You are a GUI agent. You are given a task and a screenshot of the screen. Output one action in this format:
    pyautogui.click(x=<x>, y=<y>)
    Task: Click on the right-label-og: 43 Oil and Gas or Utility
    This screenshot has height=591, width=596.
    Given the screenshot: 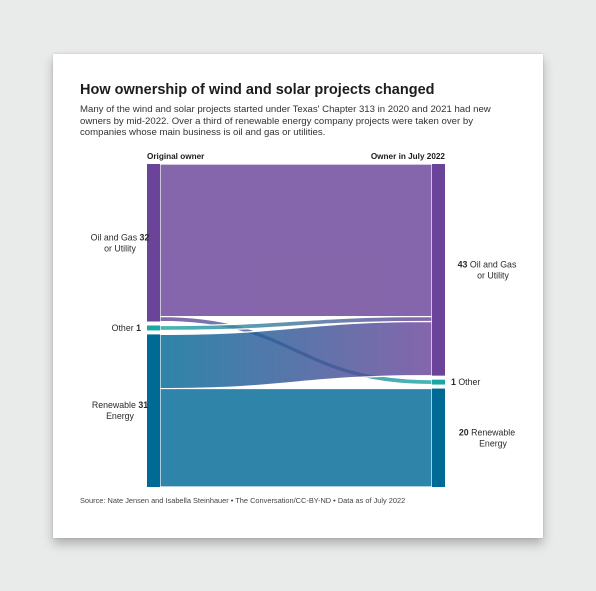 What is the action you would take?
    pyautogui.click(x=487, y=269)
    